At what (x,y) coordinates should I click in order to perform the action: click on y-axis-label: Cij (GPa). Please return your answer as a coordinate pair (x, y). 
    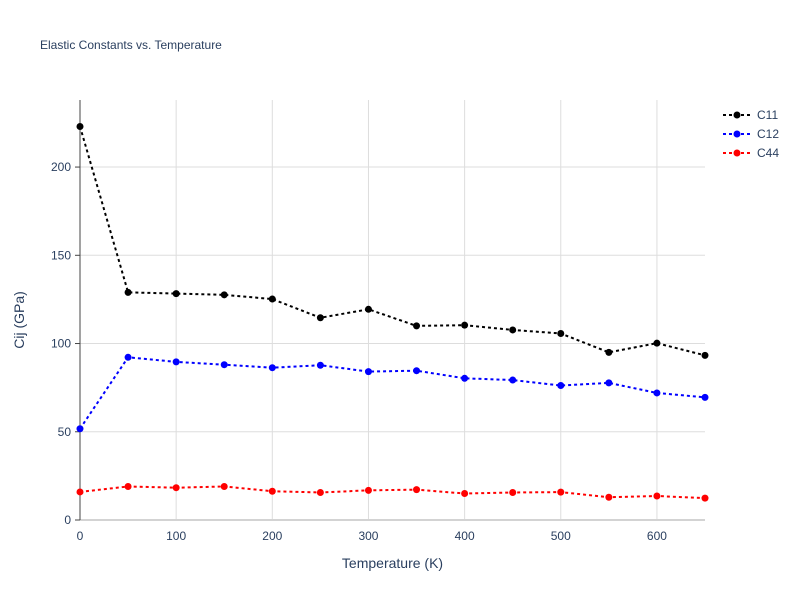
    Looking at the image, I should click on (19, 320).